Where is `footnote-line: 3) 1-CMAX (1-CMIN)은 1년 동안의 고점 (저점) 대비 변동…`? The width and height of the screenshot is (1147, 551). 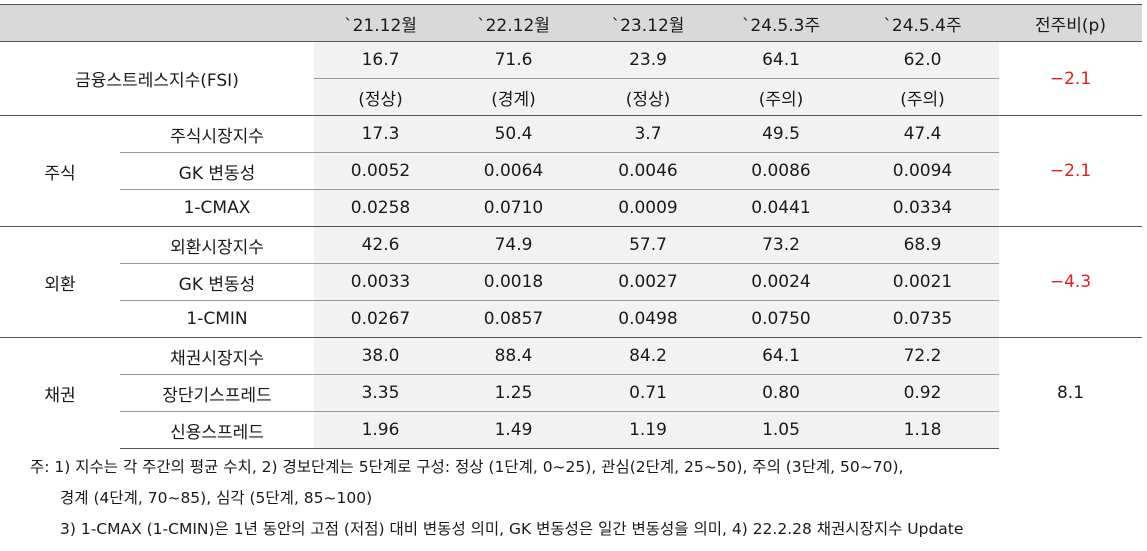
footnote-line: 3) 1-CMAX (1-CMIN)은 1년 동안의 고점 (저점) 대비 변동… is located at coordinates (512, 529).